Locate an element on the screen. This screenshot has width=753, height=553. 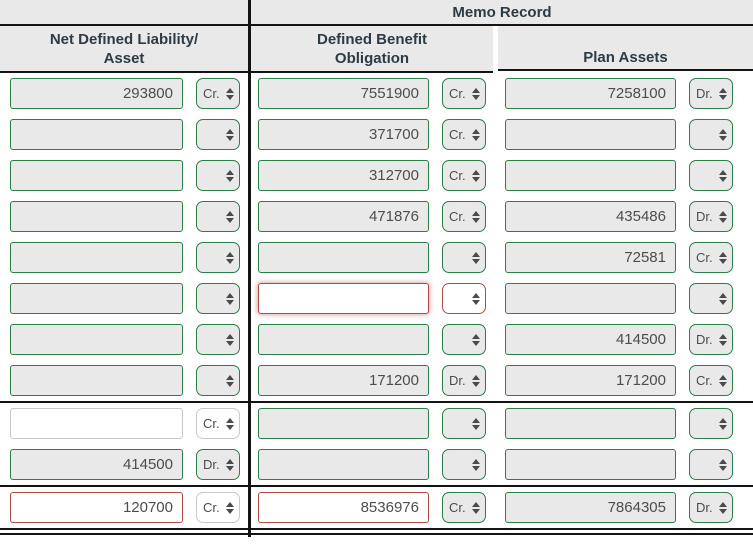
column-header-defined-benefit-obligation: Defined Benefit Obligation is located at coordinates (372, 49).